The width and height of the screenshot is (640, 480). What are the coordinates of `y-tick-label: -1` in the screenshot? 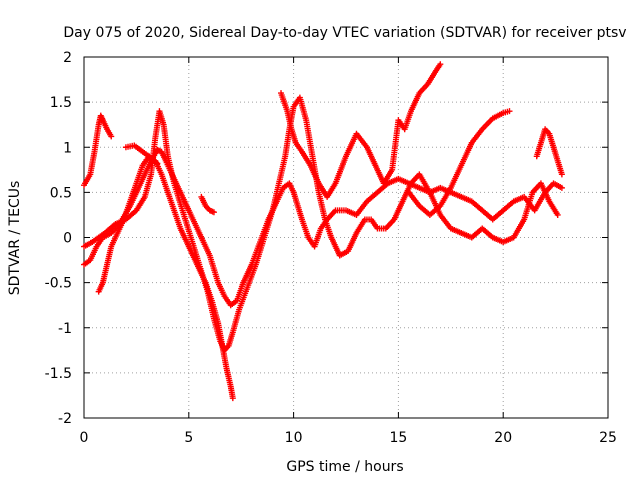 It's located at (65, 329).